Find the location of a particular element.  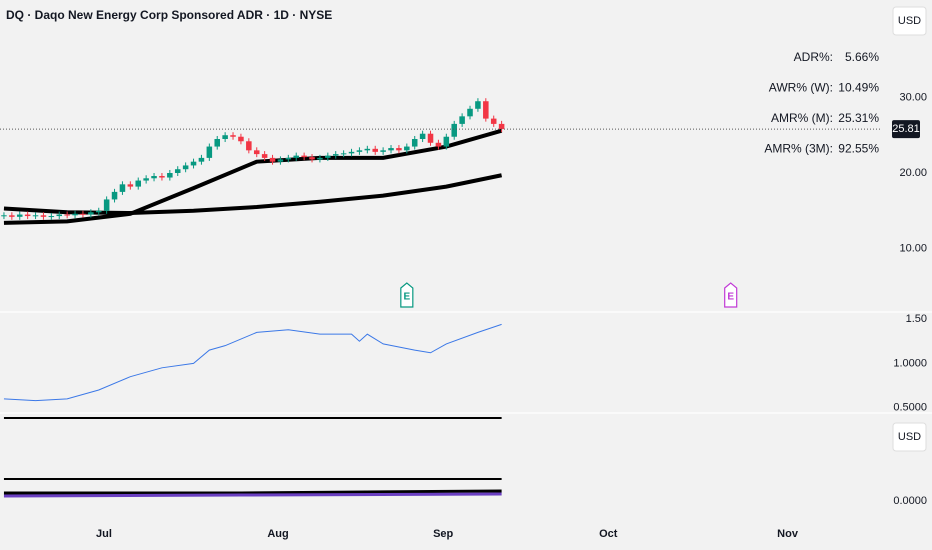

x-tick-label: Oct is located at coordinates (608, 534).